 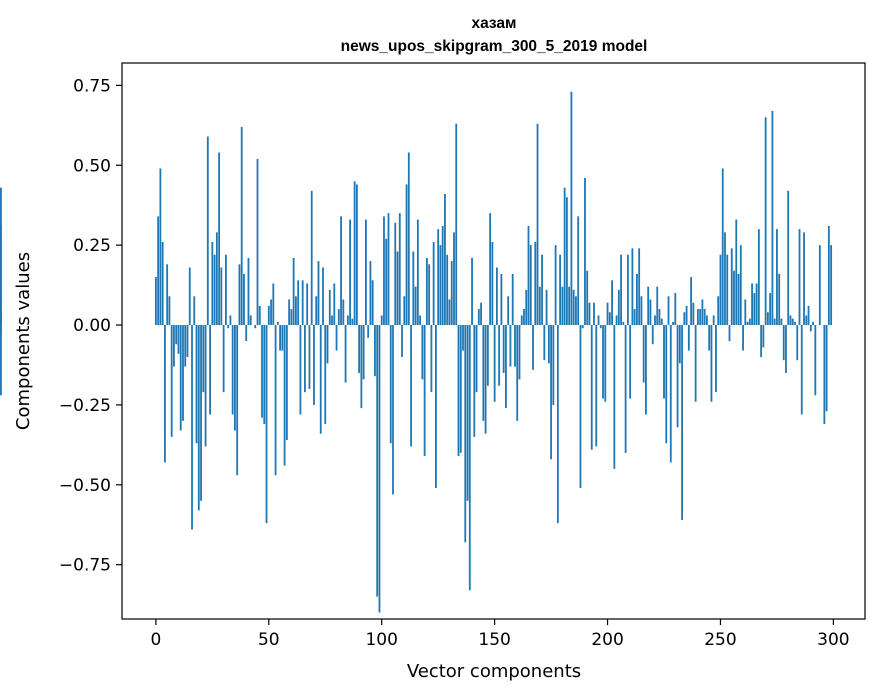 What do you see at coordinates (833, 640) in the screenshot?
I see `x-tick-label: 300` at bounding box center [833, 640].